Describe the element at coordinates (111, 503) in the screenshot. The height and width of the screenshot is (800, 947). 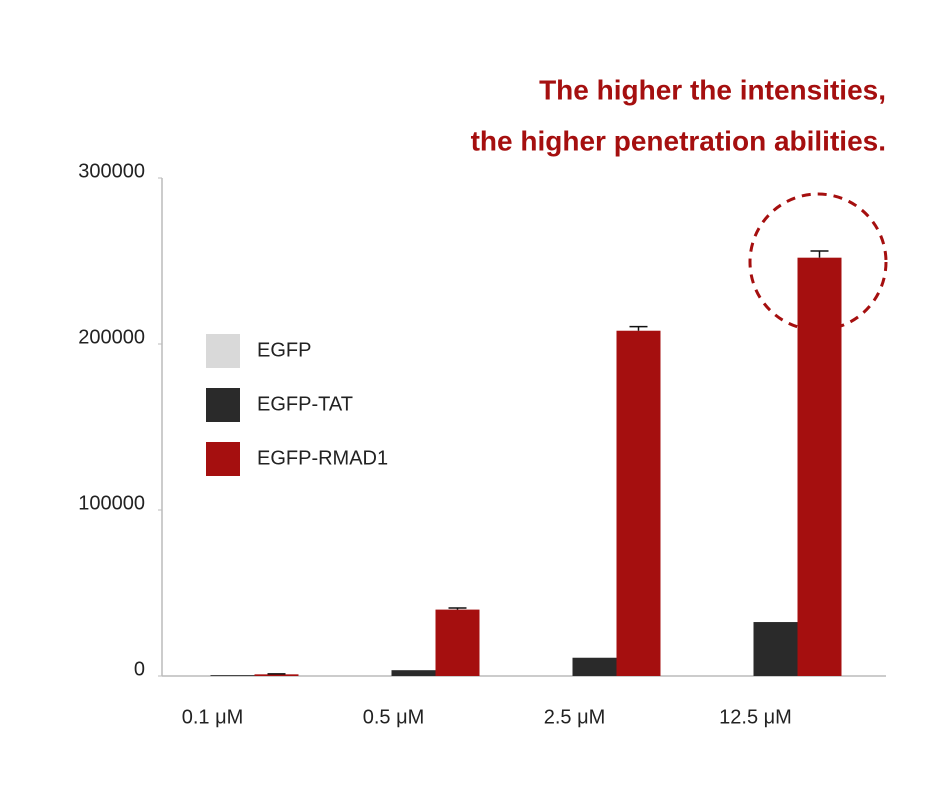
I see `y-tick-label: 100000` at that location.